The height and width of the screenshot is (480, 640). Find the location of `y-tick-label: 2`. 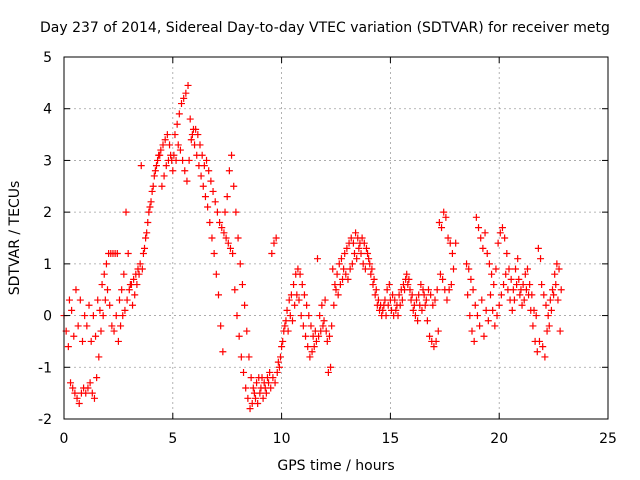

y-tick-label: 2 is located at coordinates (47, 213).